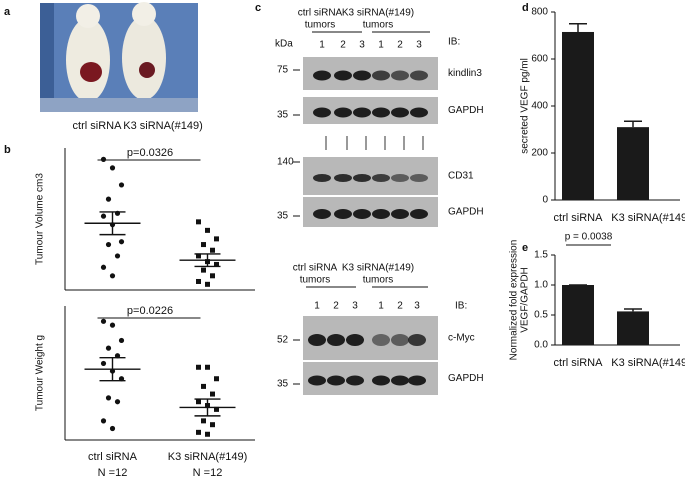 This screenshot has width=685, height=477. I want to click on group-label: K3 siRNA(#149), so click(378, 268).